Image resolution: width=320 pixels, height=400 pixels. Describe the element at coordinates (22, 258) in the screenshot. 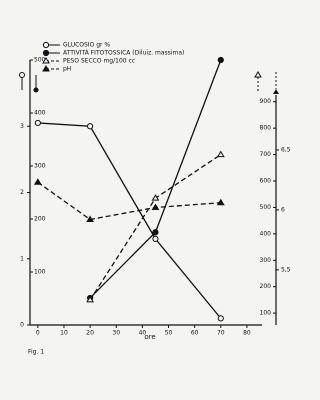

I see `y-tick-label: 1` at that location.